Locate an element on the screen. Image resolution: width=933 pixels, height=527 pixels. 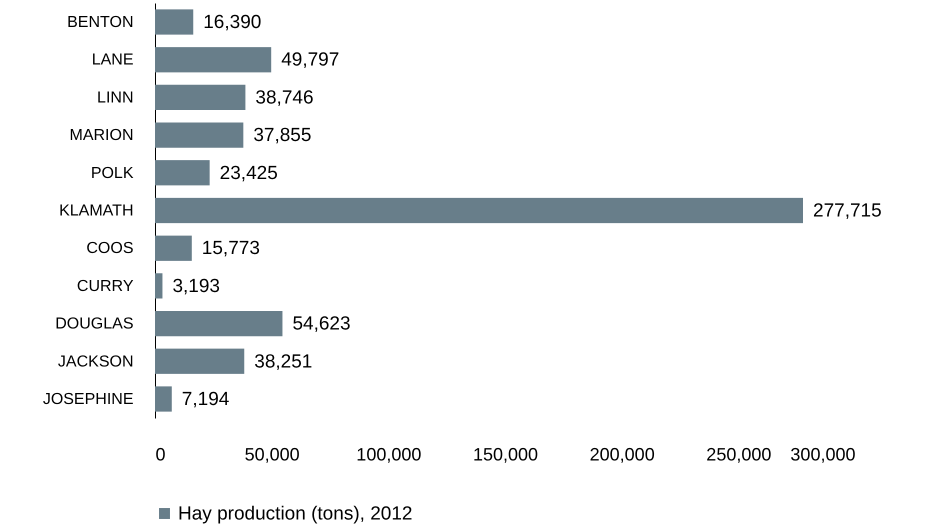
y-tick-label: BENTON is located at coordinates (100, 23).